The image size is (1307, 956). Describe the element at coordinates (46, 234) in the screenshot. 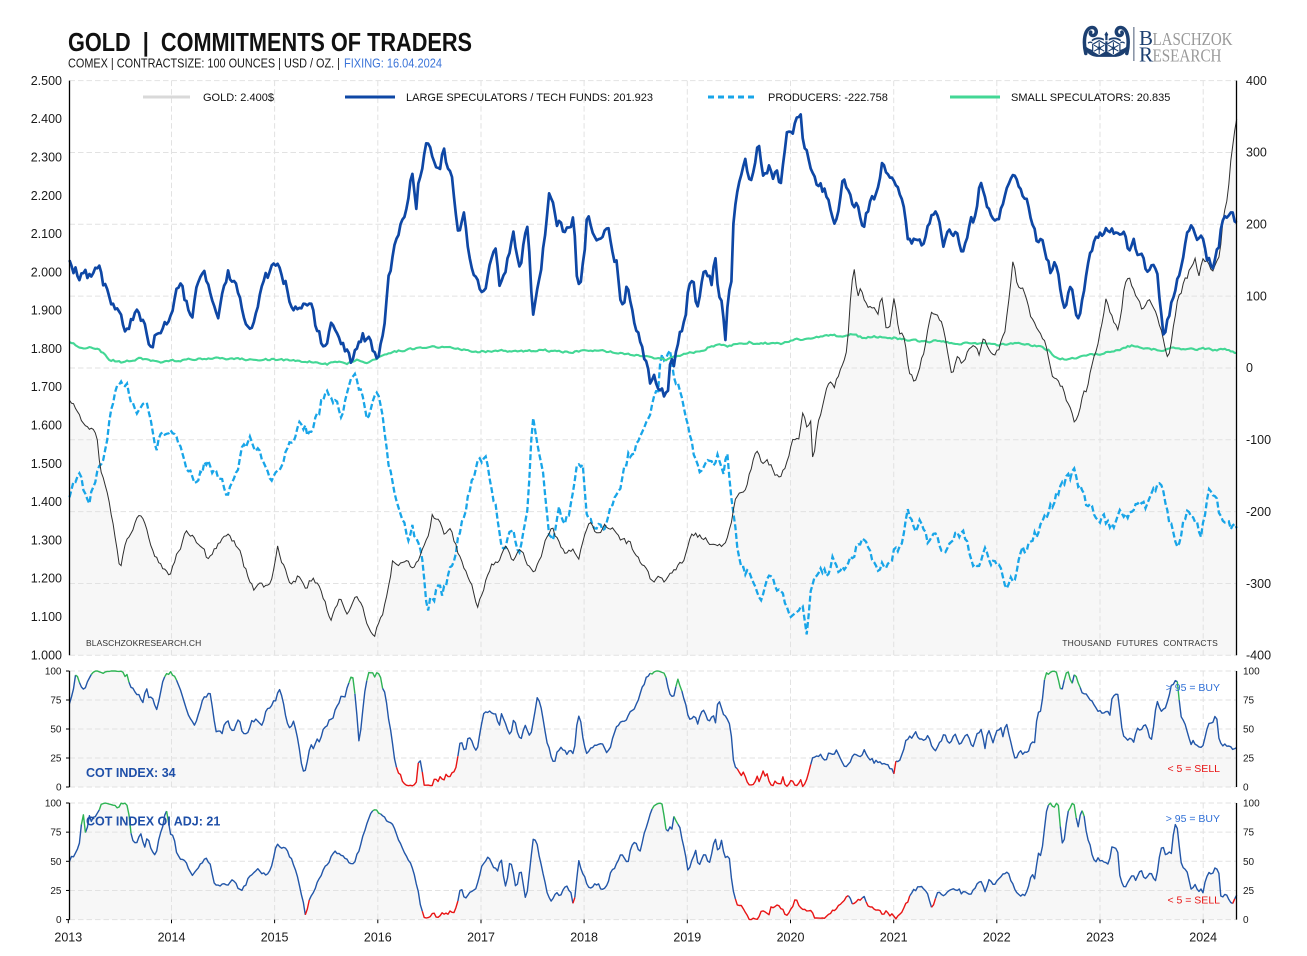

I see `svg-text: 2.100` at that location.